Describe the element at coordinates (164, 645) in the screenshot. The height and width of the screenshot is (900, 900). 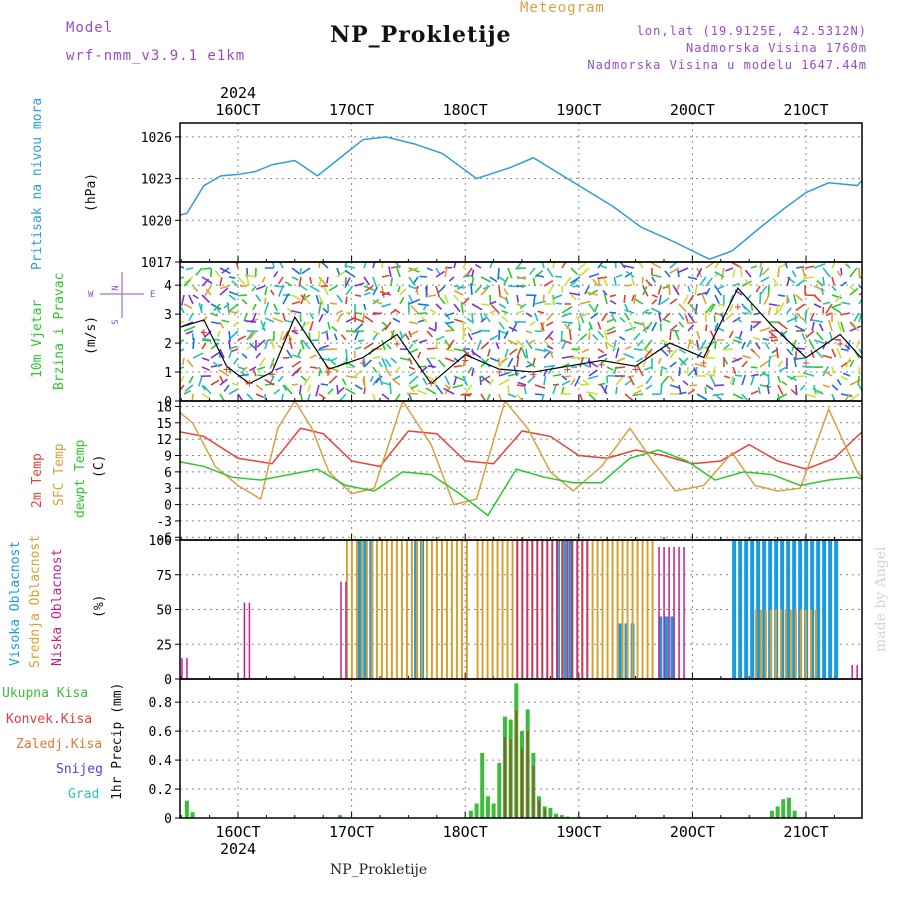
I see `y-tick-label: 25` at that location.